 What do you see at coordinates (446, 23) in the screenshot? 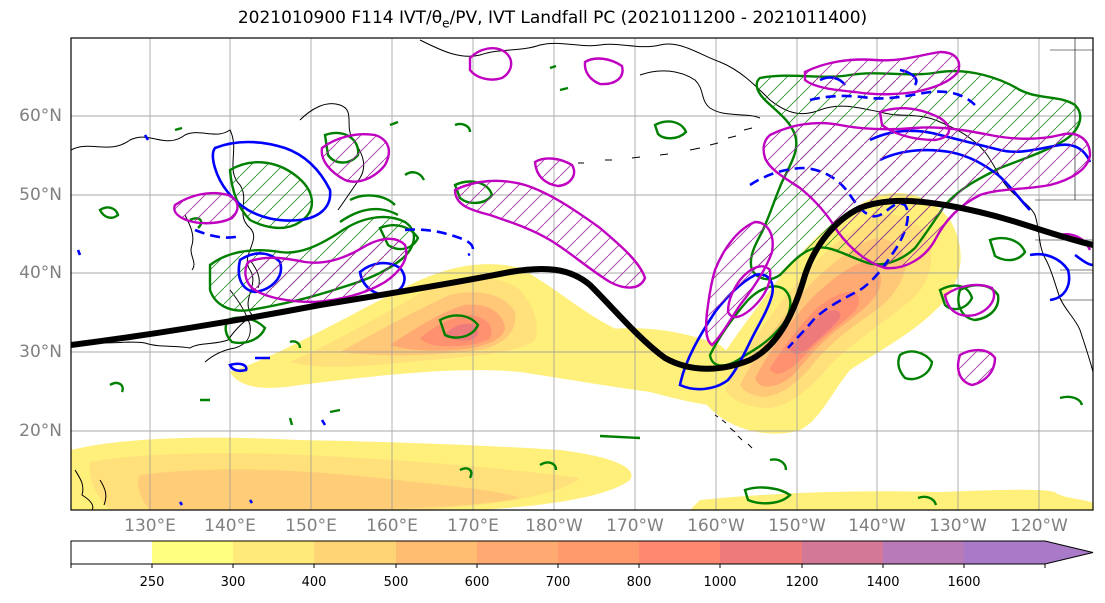
I see `title-subscript: e` at bounding box center [446, 23].